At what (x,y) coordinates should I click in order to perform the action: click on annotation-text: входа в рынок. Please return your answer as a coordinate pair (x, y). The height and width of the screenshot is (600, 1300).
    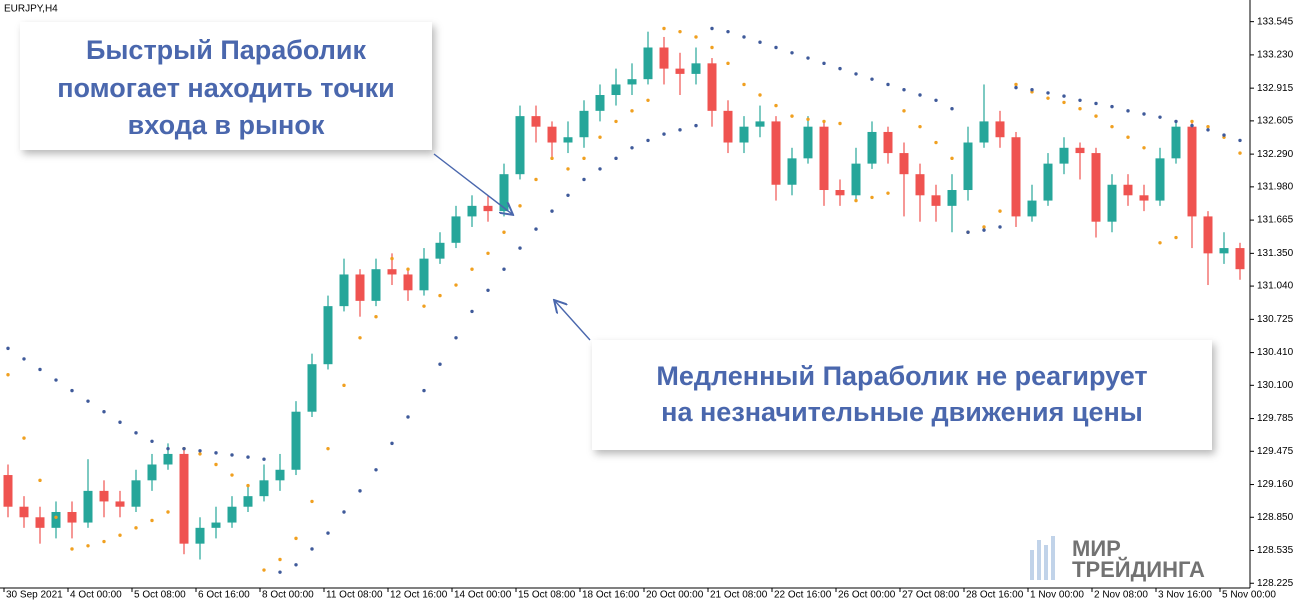
    Looking at the image, I should click on (226, 125).